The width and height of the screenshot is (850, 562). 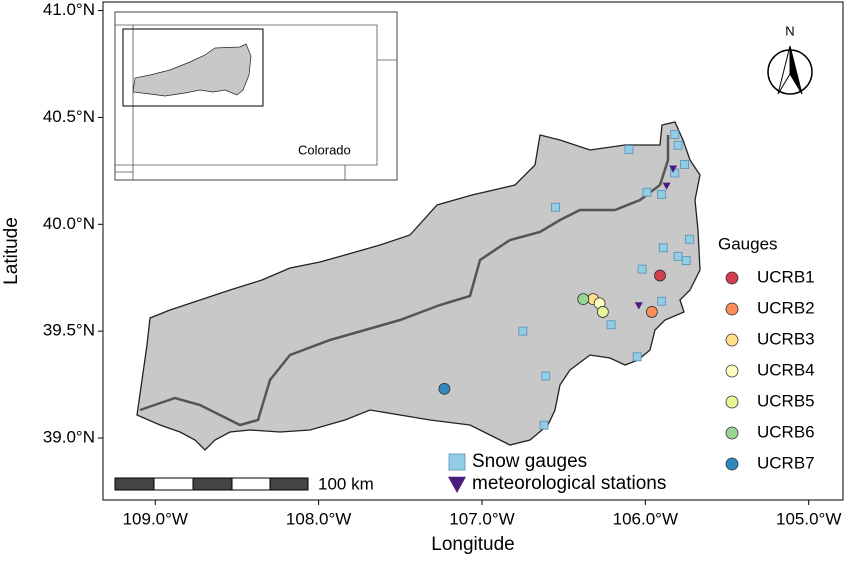 What do you see at coordinates (748, 243) in the screenshot?
I see `legend-title: Gauges` at bounding box center [748, 243].